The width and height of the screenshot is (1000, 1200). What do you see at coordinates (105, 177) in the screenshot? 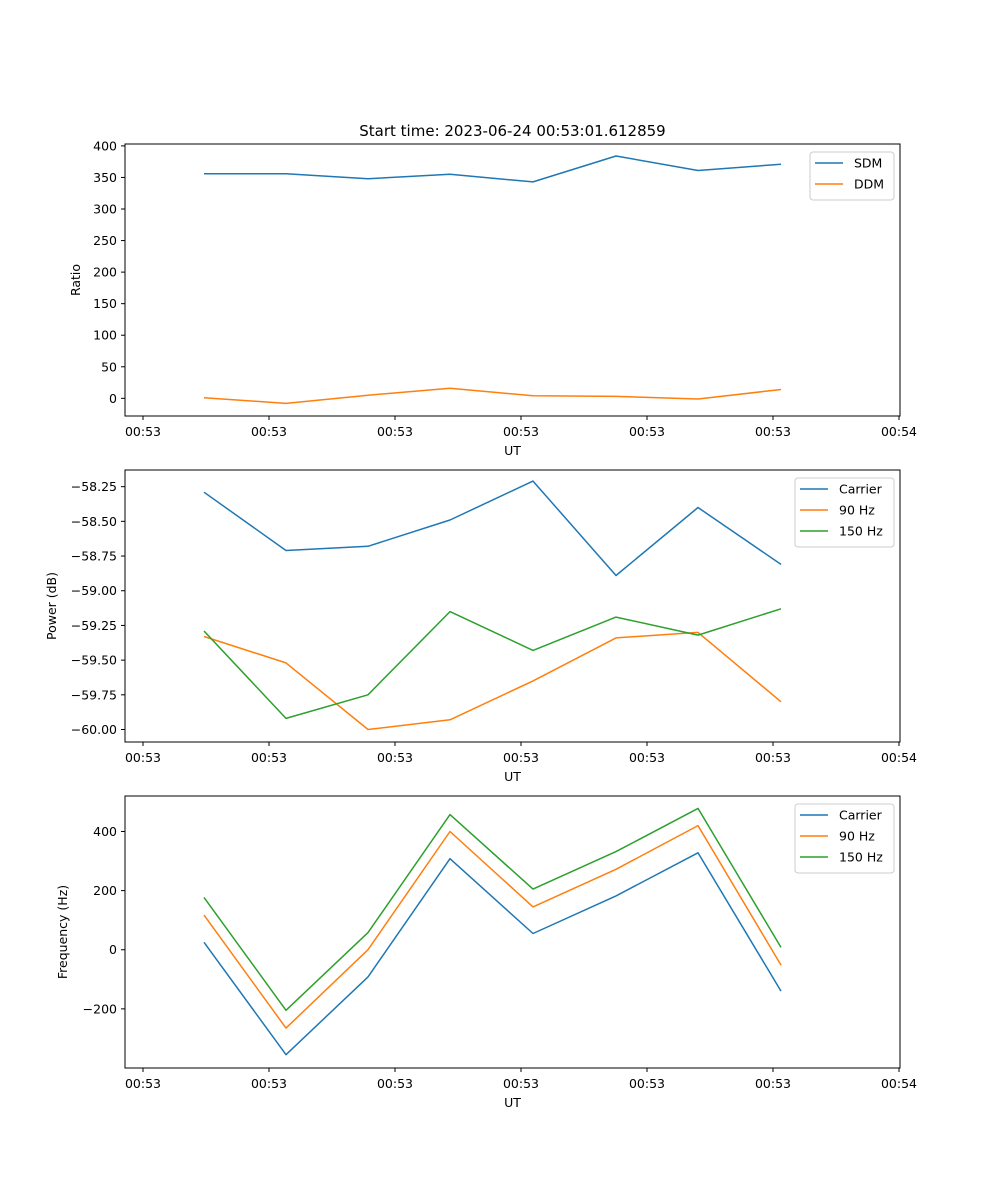
I see `y-tick-label: 350` at bounding box center [105, 177].